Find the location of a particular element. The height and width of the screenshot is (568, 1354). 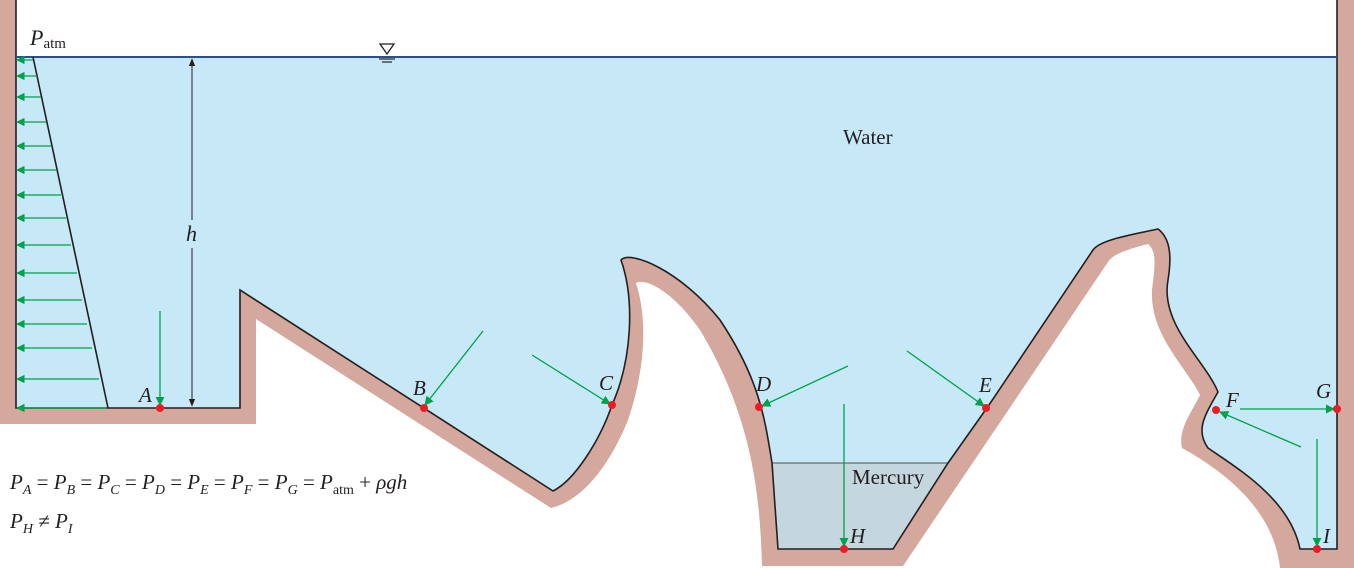

arrow-b is located at coordinates (454, 368).